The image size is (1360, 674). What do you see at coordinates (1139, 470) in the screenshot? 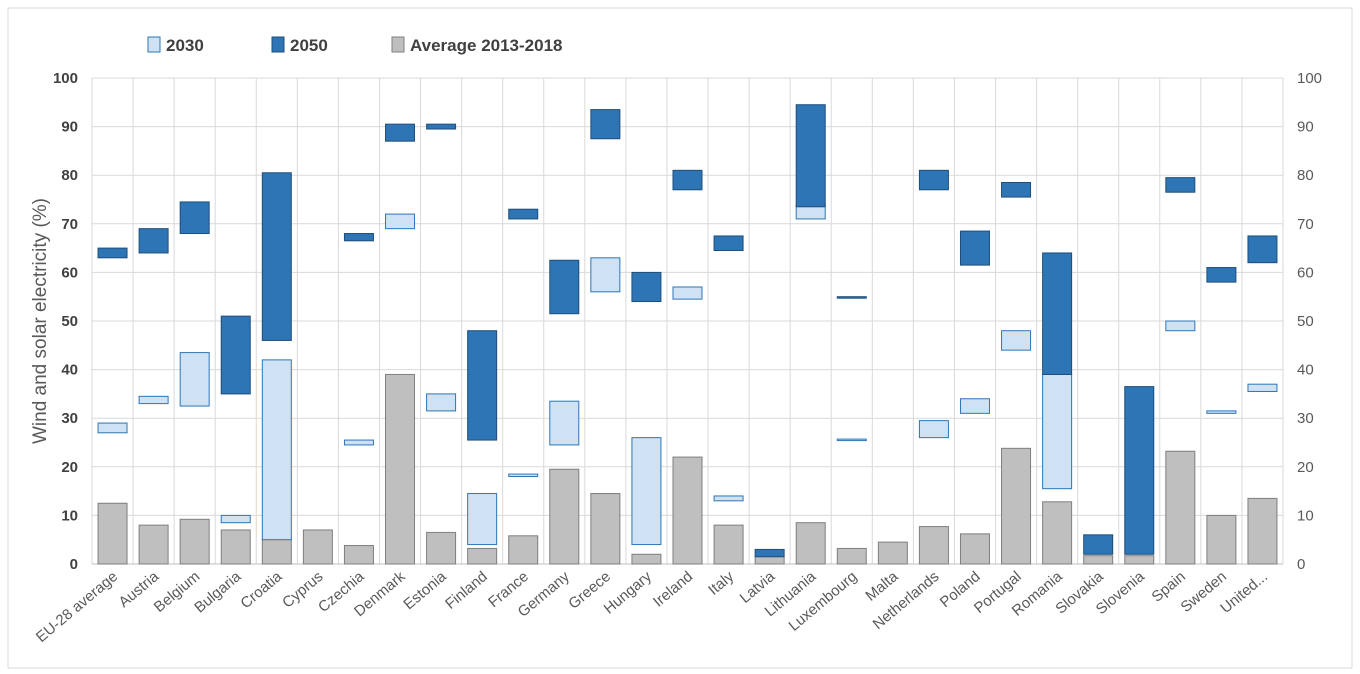
I see `range-2050-slovenia` at bounding box center [1139, 470].